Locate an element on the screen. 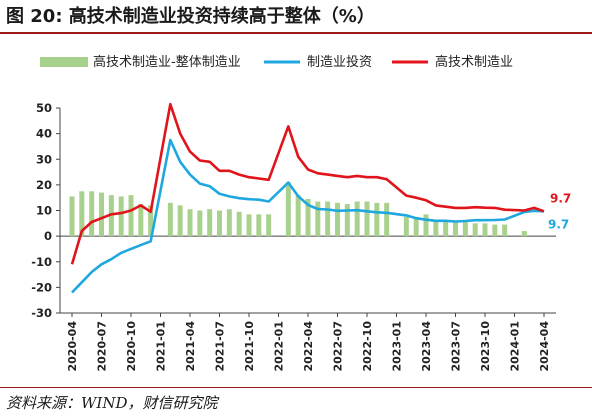 Image resolution: width=592 pixels, height=417 pixels. y-tick-label: 40 is located at coordinates (44, 134).